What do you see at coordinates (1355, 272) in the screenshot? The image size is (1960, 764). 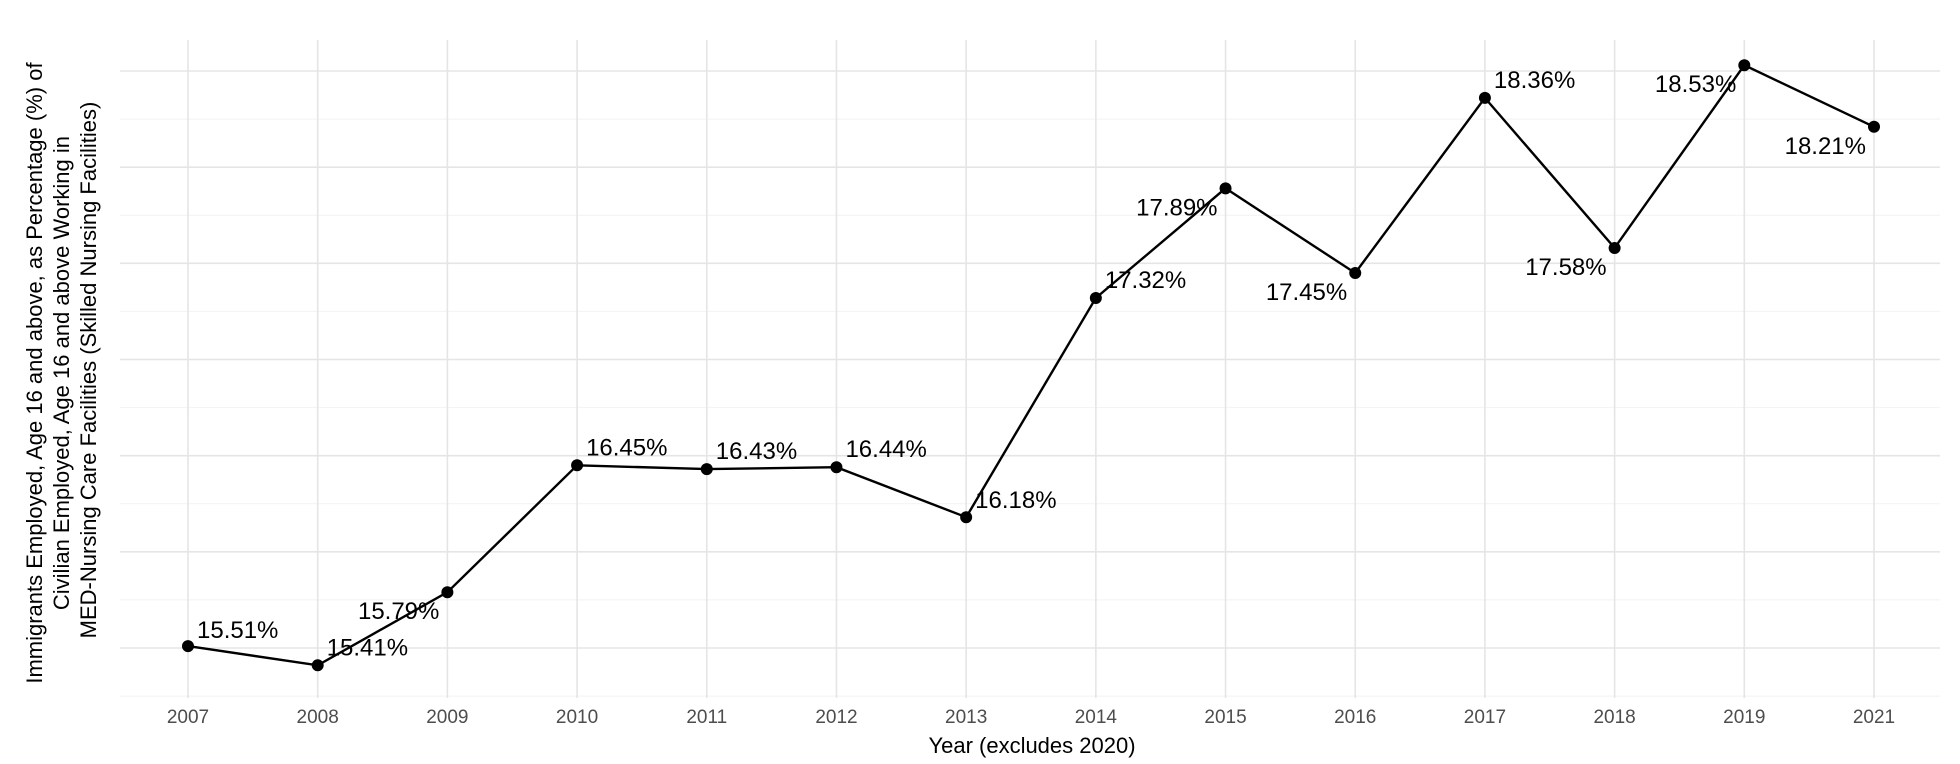 I see `data-point-2016` at bounding box center [1355, 272].